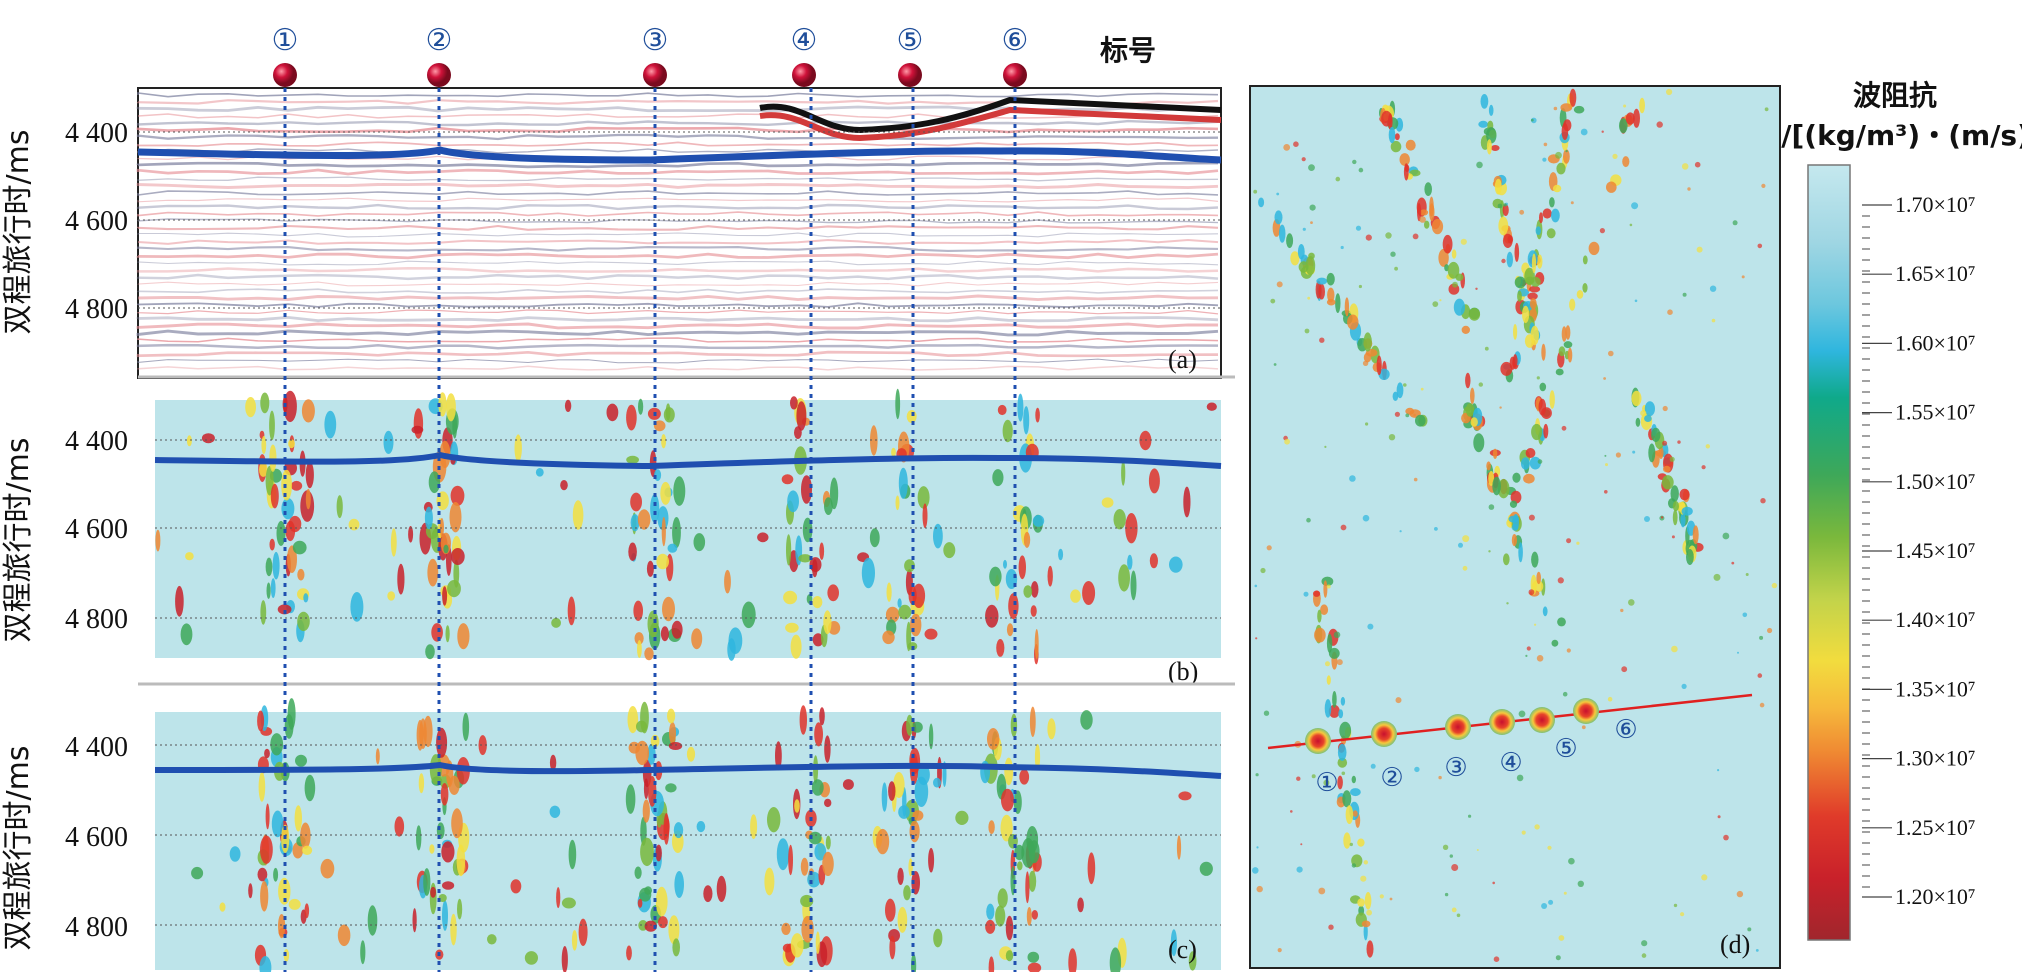  What do you see at coordinates (1128, 50) in the screenshot?
I see `marker-legend-label: 标号` at bounding box center [1128, 50].